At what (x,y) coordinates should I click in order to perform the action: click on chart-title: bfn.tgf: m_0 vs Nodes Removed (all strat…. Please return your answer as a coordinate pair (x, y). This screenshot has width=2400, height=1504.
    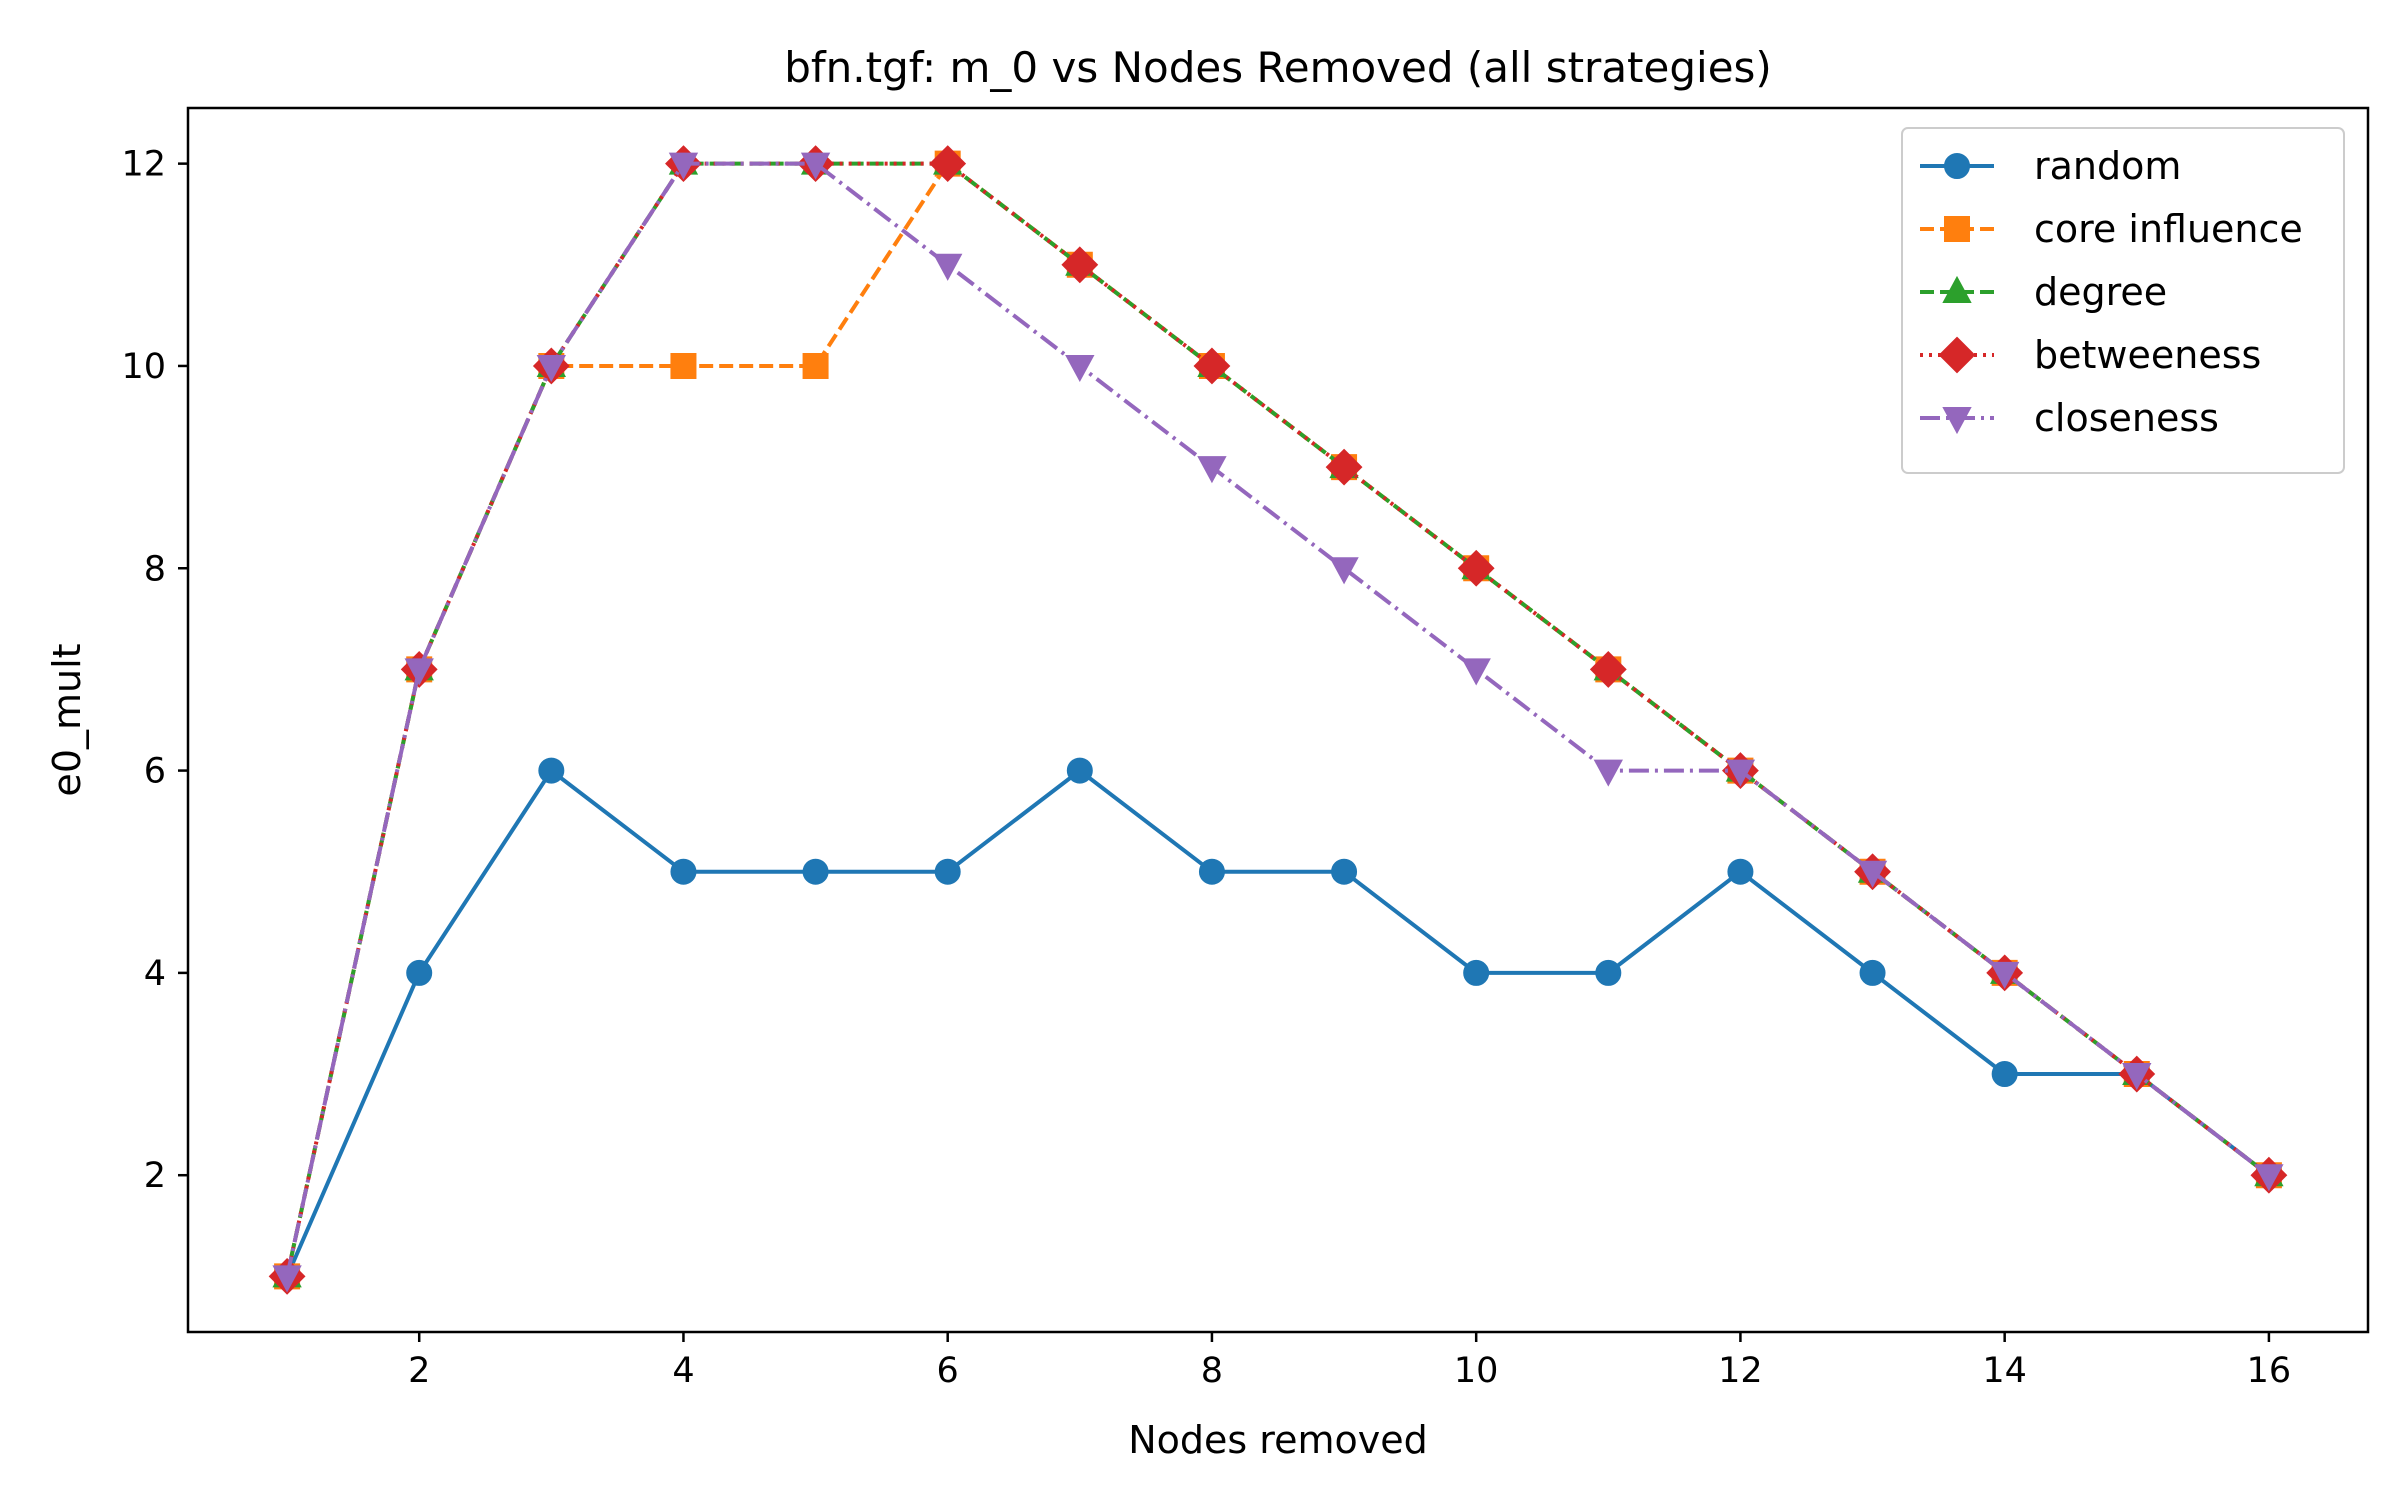
    Looking at the image, I should click on (1278, 67).